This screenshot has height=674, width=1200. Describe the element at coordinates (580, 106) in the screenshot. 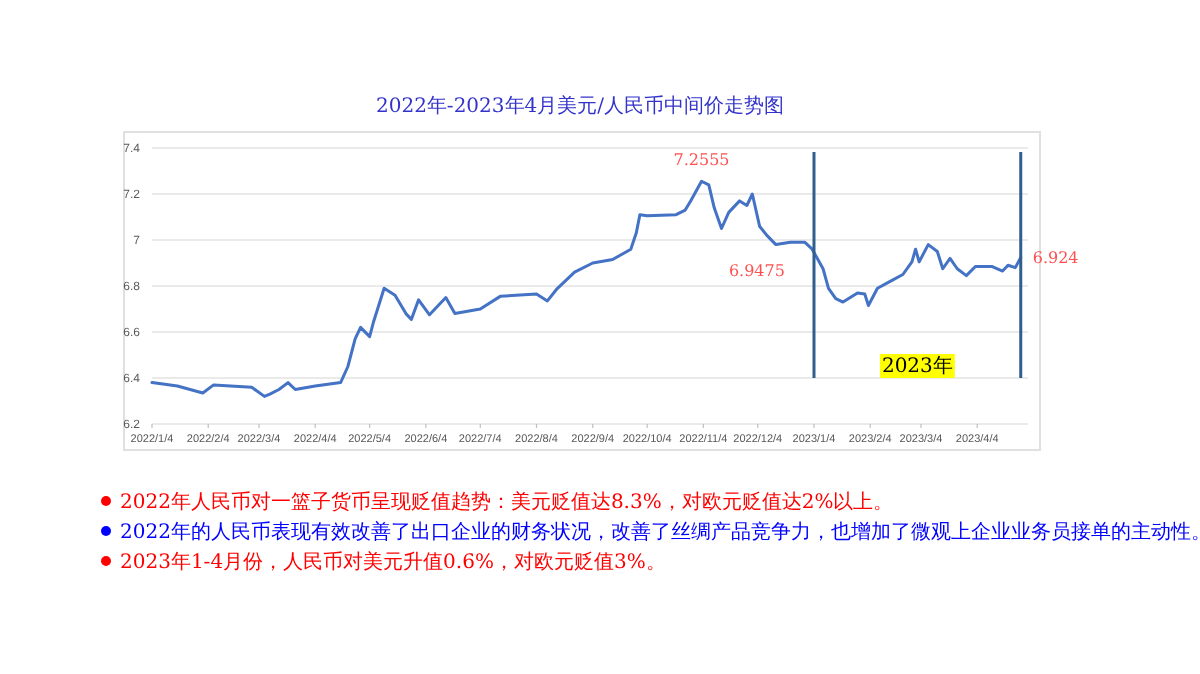

I see `chart-title: 2022年-2023年4月美元/人民币中间价走势图` at that location.